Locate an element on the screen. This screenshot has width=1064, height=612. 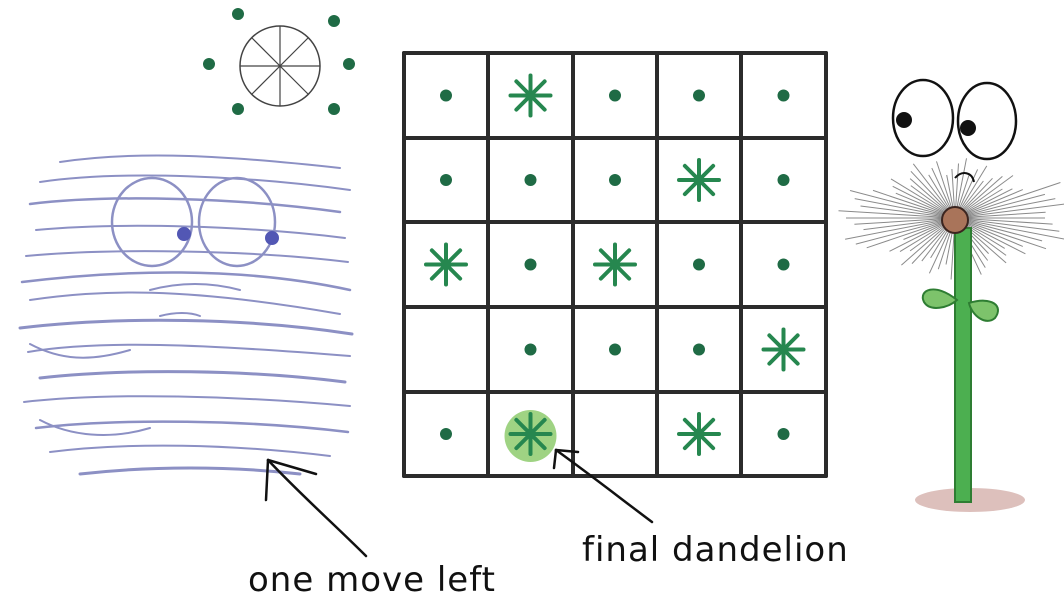
cell-r3-c2-seed is located at coordinates (615, 349).